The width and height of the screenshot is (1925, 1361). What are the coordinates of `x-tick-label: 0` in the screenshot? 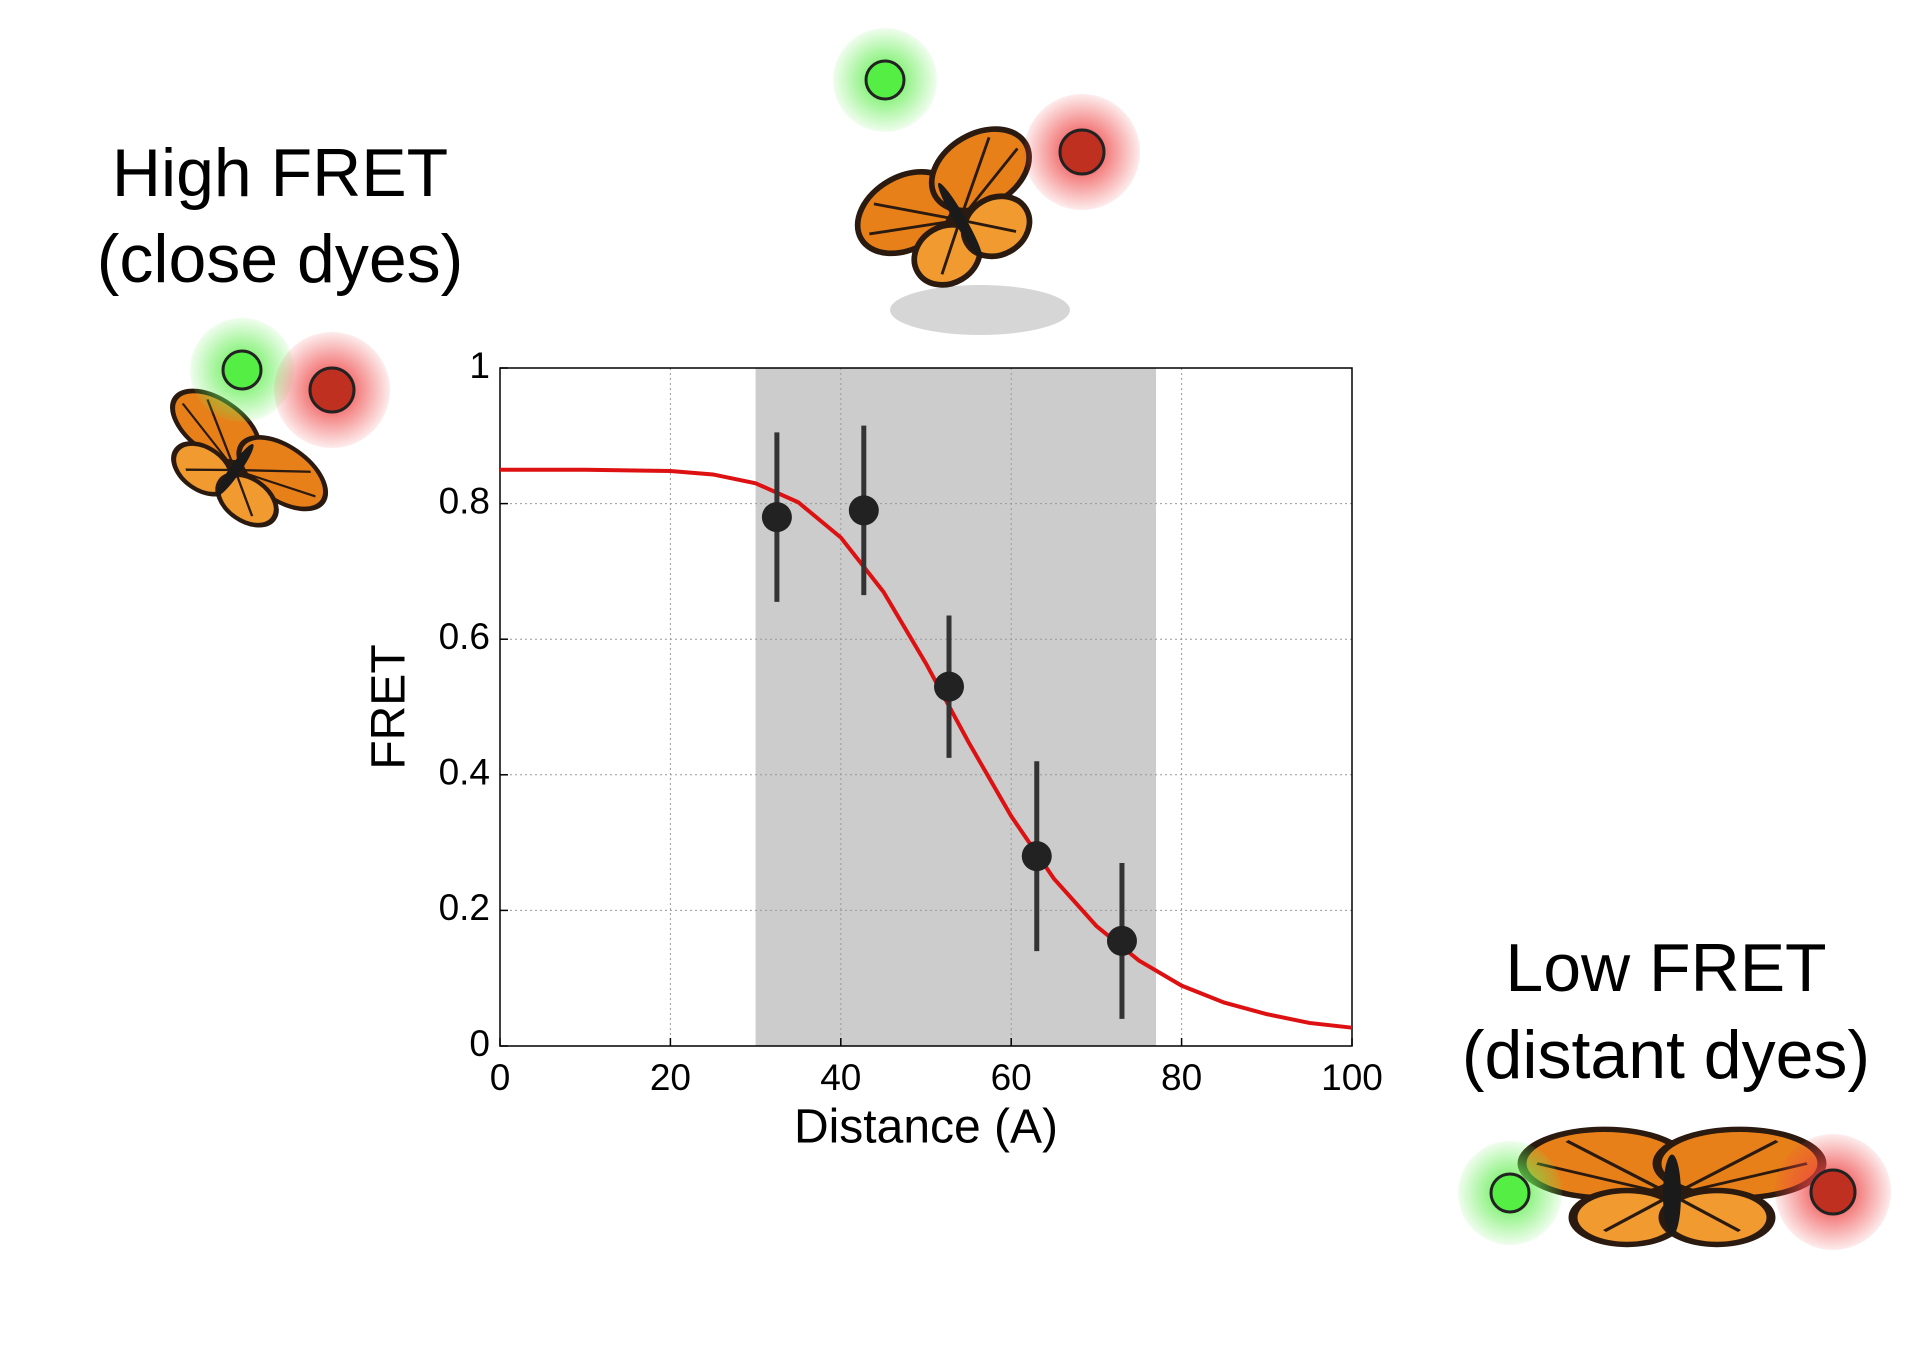 It's located at (500, 1077).